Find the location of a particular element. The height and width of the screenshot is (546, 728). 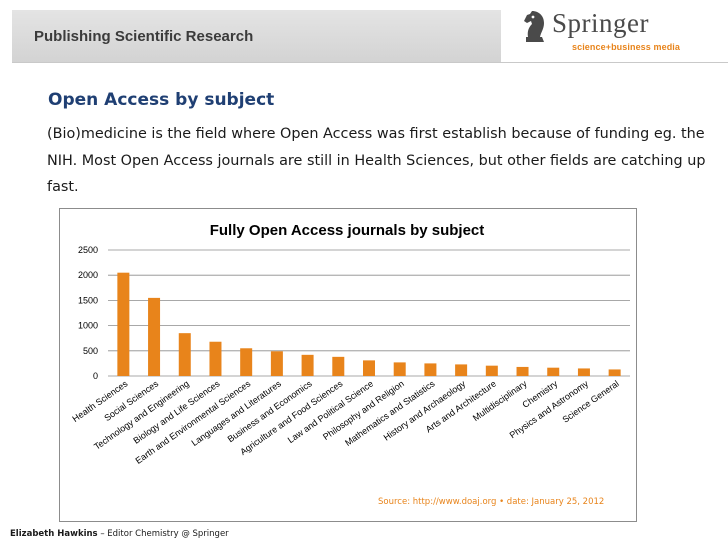

springer-logo: Springer science+business media is located at coordinates (618, 31).